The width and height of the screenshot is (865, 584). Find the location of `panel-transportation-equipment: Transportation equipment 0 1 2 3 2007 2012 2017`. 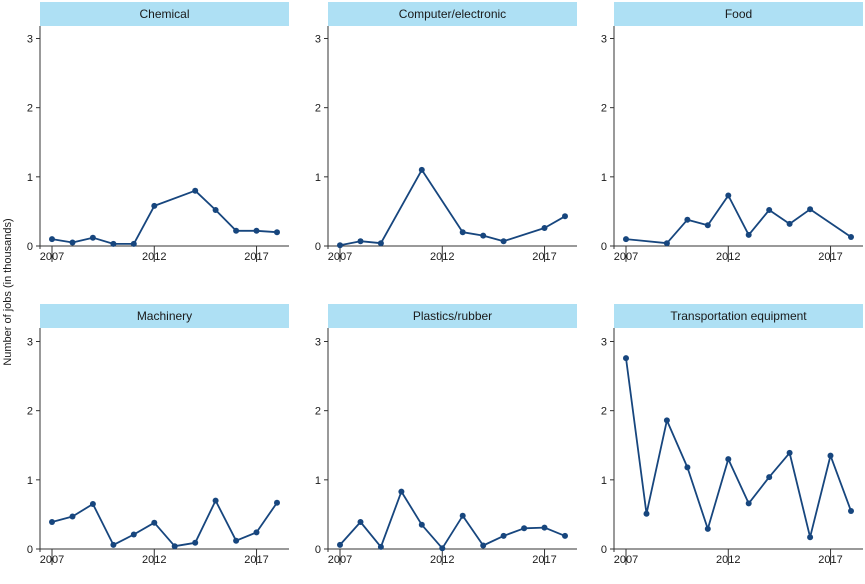

panel-transportation-equipment: Transportation equipment 0 1 2 3 2007 2012 2017 is located at coordinates (732, 435).